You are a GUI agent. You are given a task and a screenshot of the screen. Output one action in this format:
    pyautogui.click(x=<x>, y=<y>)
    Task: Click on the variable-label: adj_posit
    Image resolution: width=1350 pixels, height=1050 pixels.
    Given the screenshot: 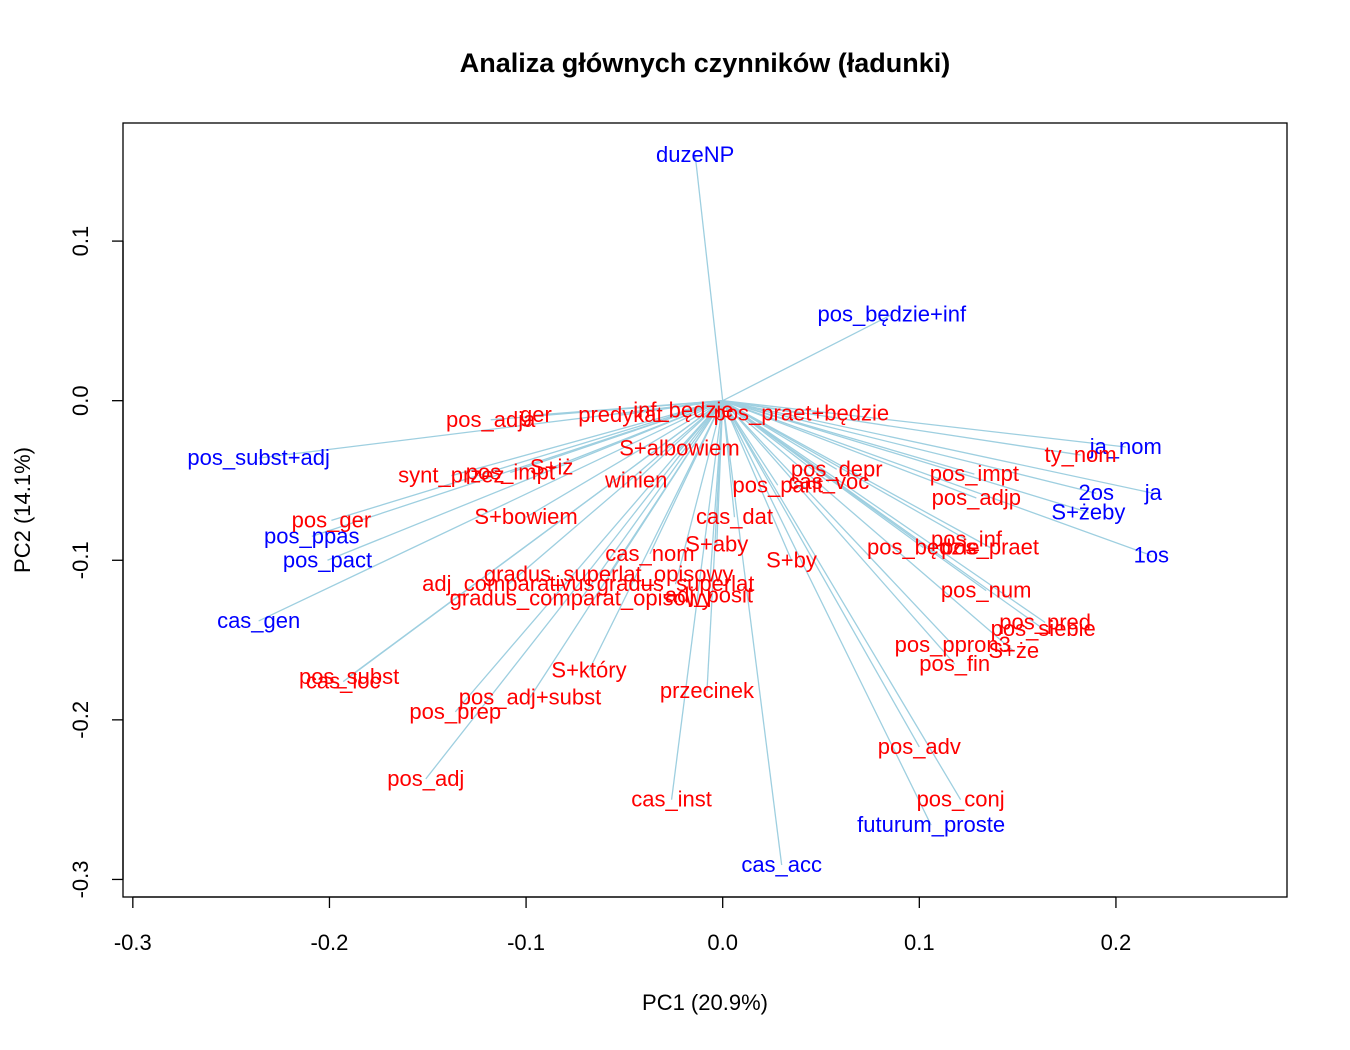 What is the action you would take?
    pyautogui.click(x=709, y=594)
    